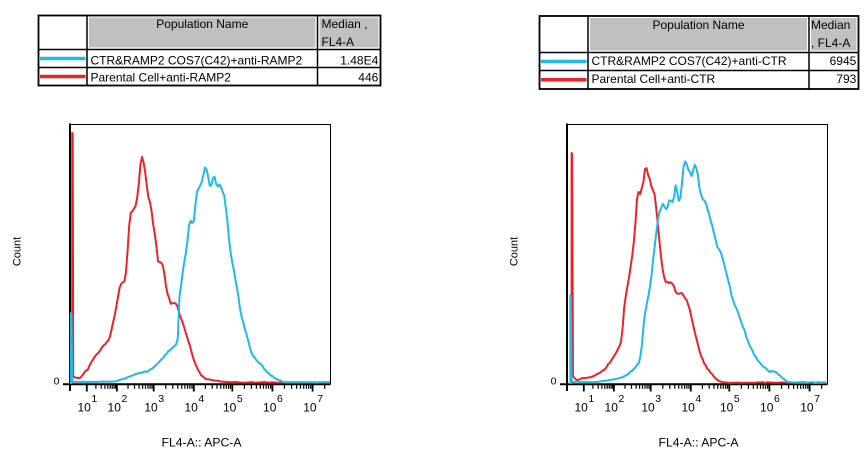 This screenshot has width=867, height=463. What do you see at coordinates (654, 79) in the screenshot?
I see `svg-text: Parental Cell+anti-CTR` at bounding box center [654, 79].